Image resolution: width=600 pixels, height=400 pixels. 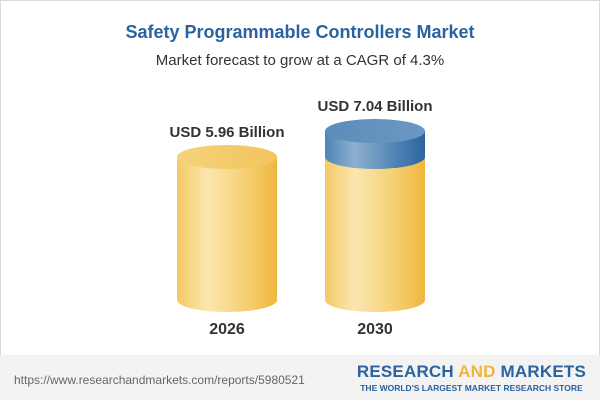 I want to click on logo-text: MARKETS, so click(x=540, y=371).